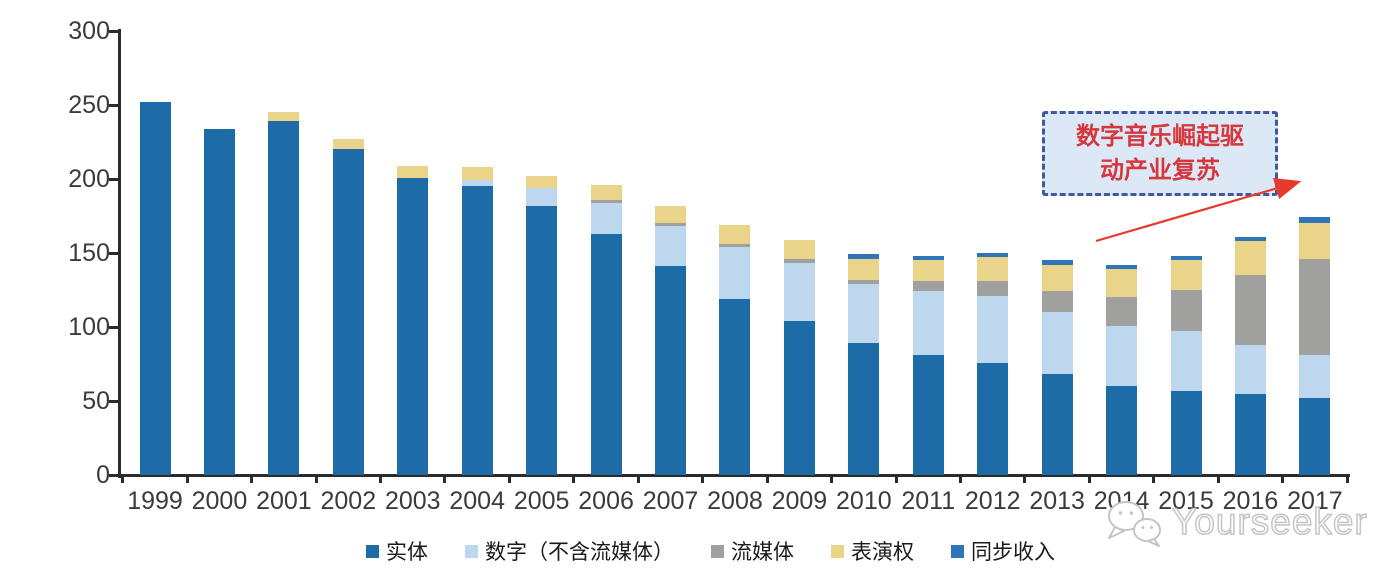 This screenshot has height=582, width=1398. Describe the element at coordinates (407, 552) in the screenshot. I see `legend-label: 实体` at that location.